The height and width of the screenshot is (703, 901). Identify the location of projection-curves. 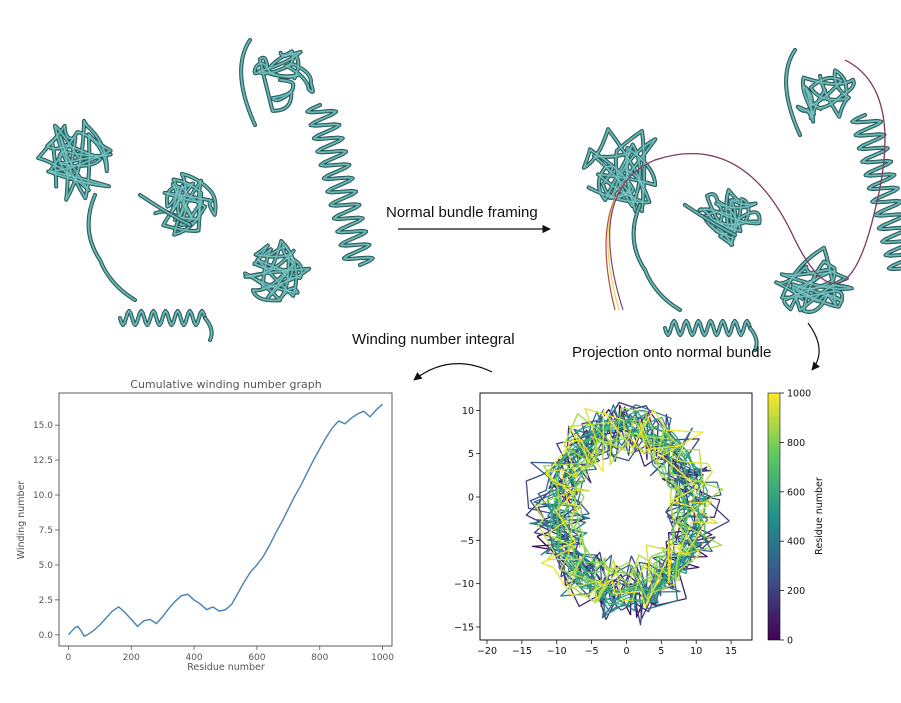
(627, 513).